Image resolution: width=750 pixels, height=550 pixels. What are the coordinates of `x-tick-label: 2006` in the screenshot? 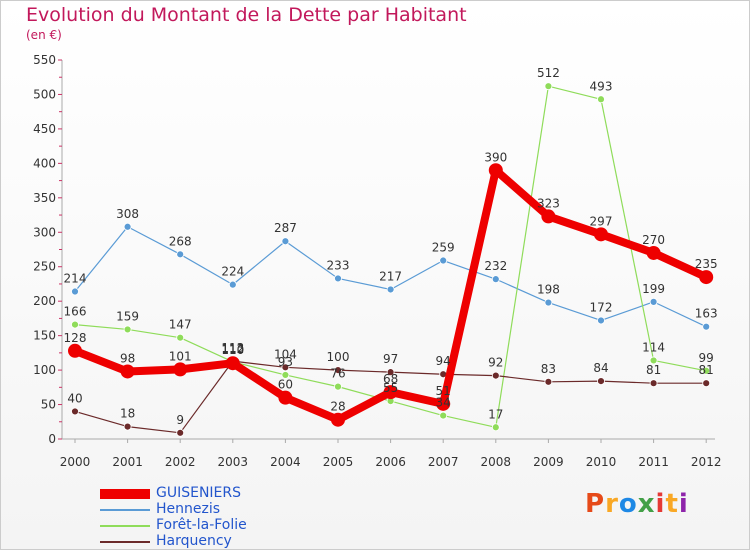 It's located at (390, 462).